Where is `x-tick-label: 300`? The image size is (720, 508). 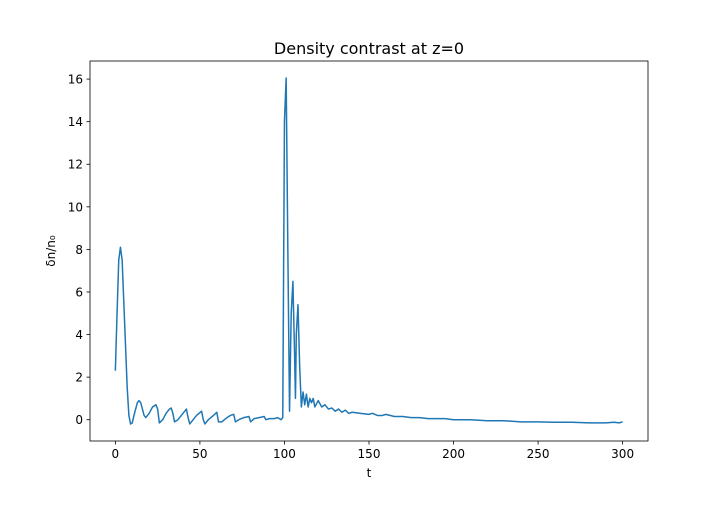 x-tick-label: 300 is located at coordinates (622, 454).